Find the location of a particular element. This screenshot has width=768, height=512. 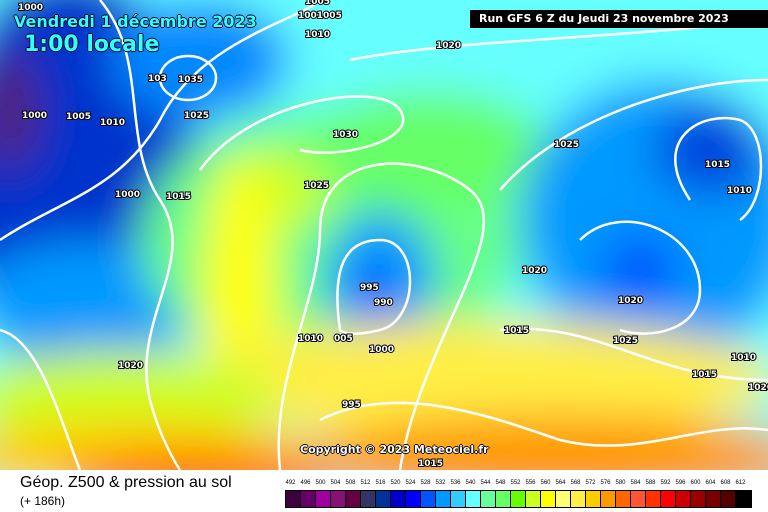

isobar-label: 005 is located at coordinates (343, 339).